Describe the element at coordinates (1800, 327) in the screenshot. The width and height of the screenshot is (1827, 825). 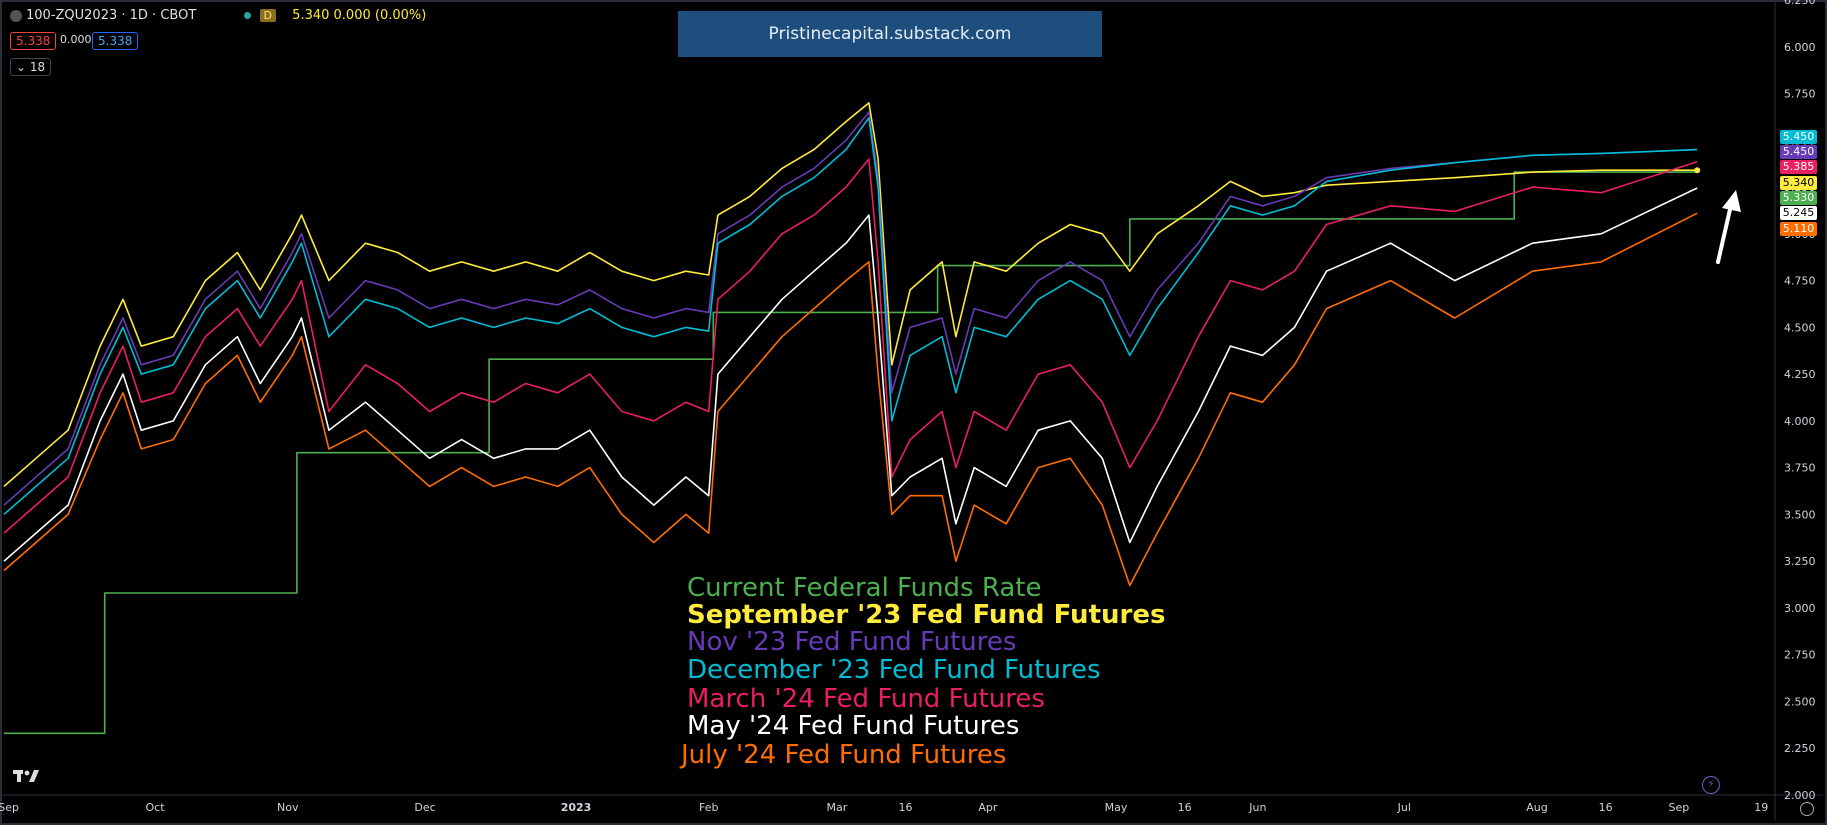
I see `y-tick-label: 4.500` at that location.